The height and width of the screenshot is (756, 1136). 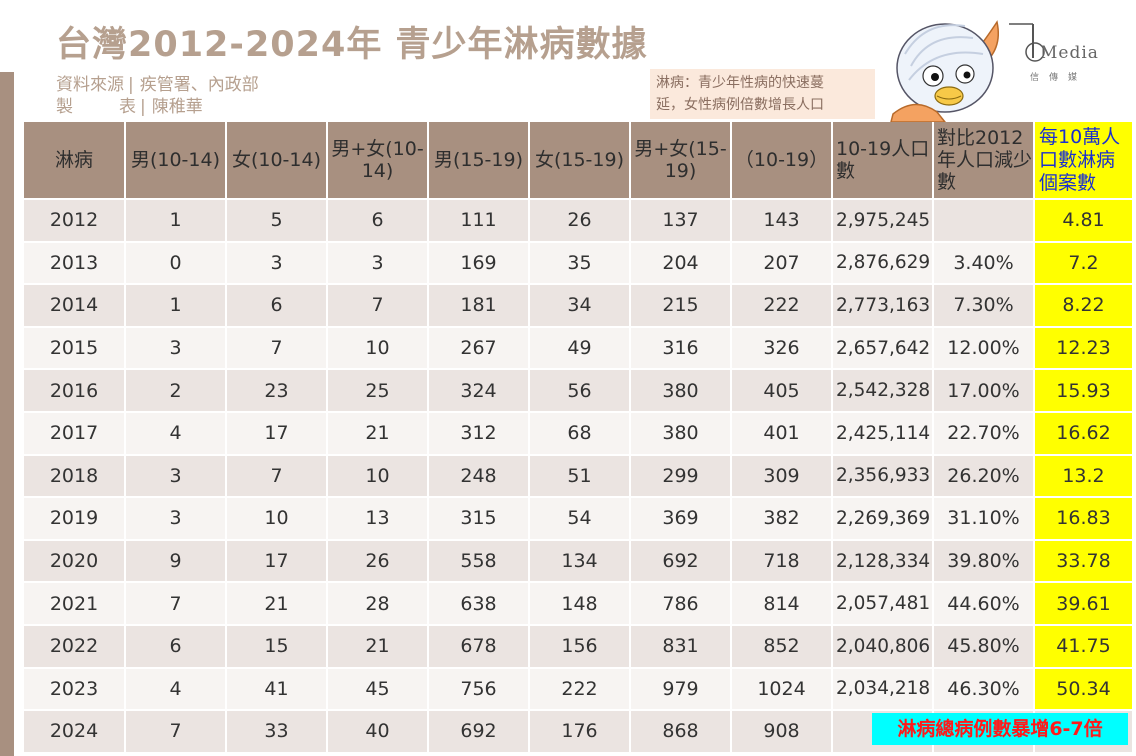 What do you see at coordinates (75, 646) in the screenshot?
I see `year-cell: 2022` at bounding box center [75, 646].